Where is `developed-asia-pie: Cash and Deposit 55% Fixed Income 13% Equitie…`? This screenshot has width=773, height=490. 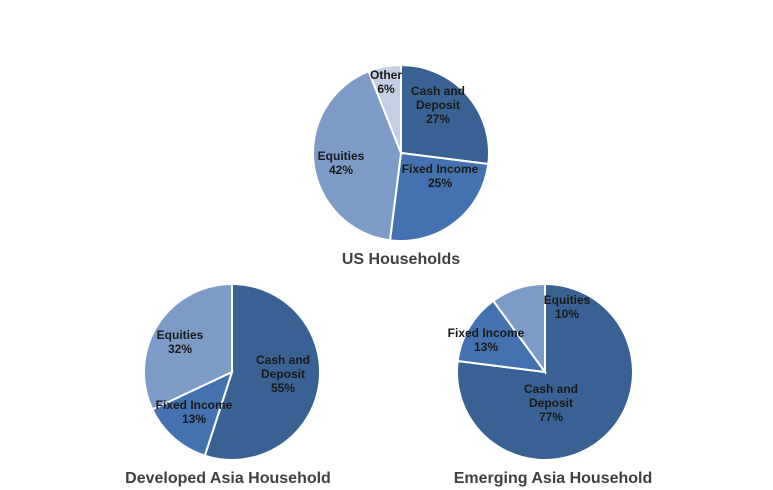 developed-asia-pie: Cash and Deposit 55% Fixed Income 13% Equitie… is located at coordinates (232, 371).